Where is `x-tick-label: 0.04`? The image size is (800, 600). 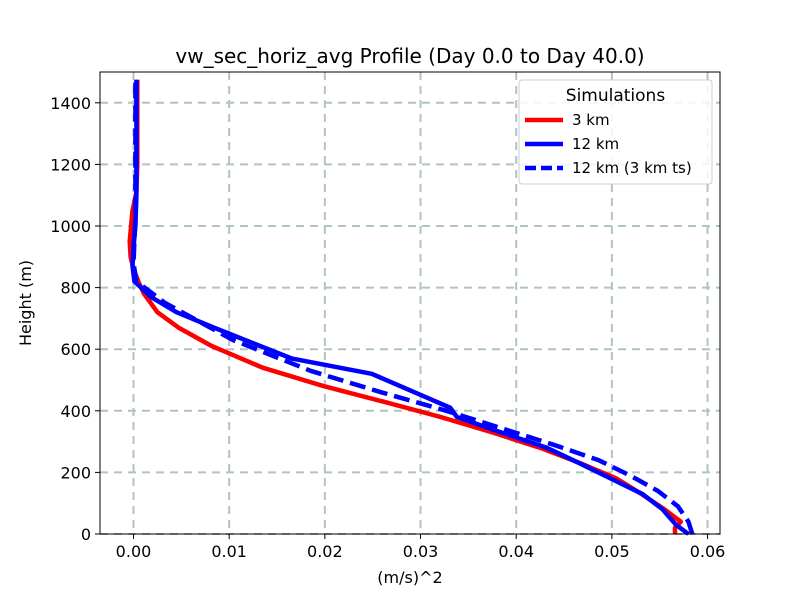 x-tick-label: 0.04 is located at coordinates (516, 551).